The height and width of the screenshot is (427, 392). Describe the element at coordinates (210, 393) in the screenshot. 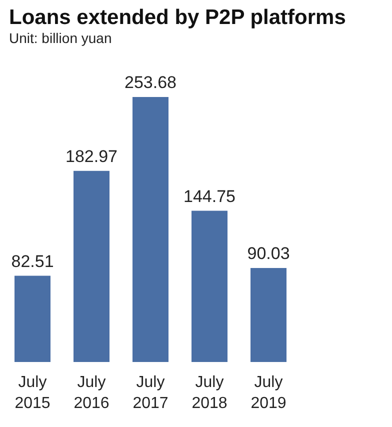

I see `x-tick-label: July 2018` at that location.